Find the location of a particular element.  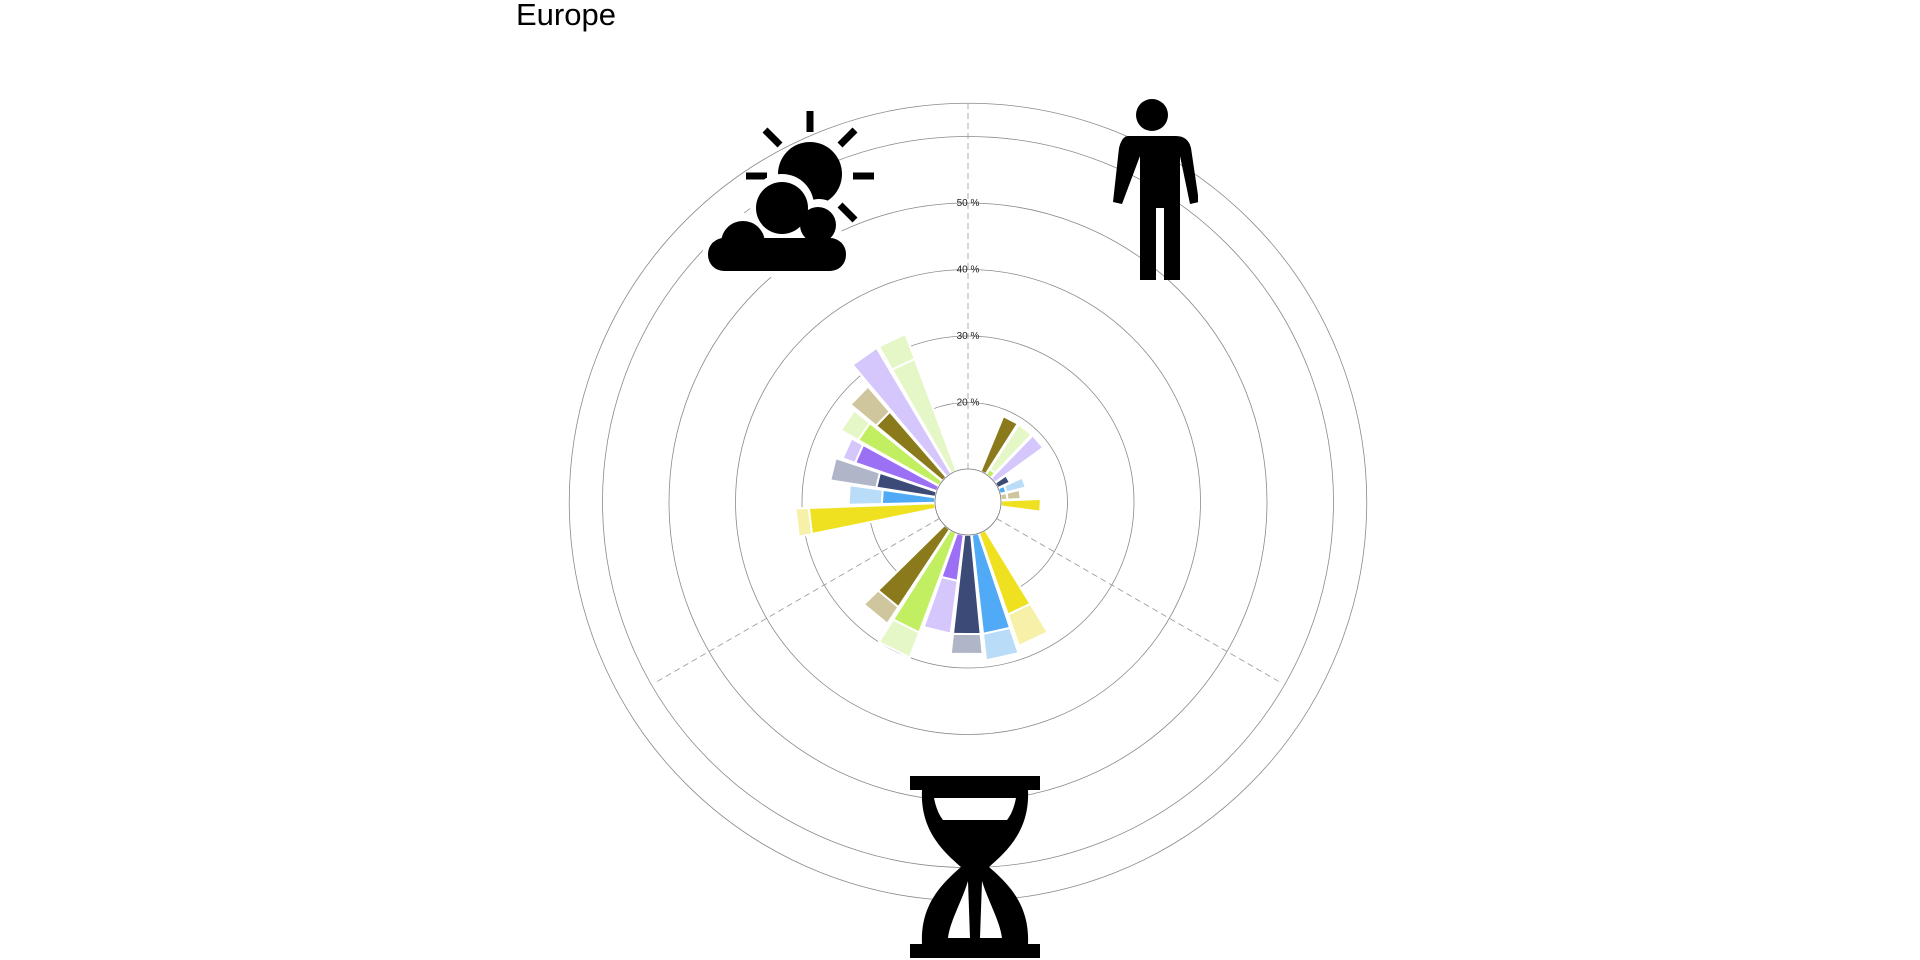

bar-segment-dark is located at coordinates (1020, 505).